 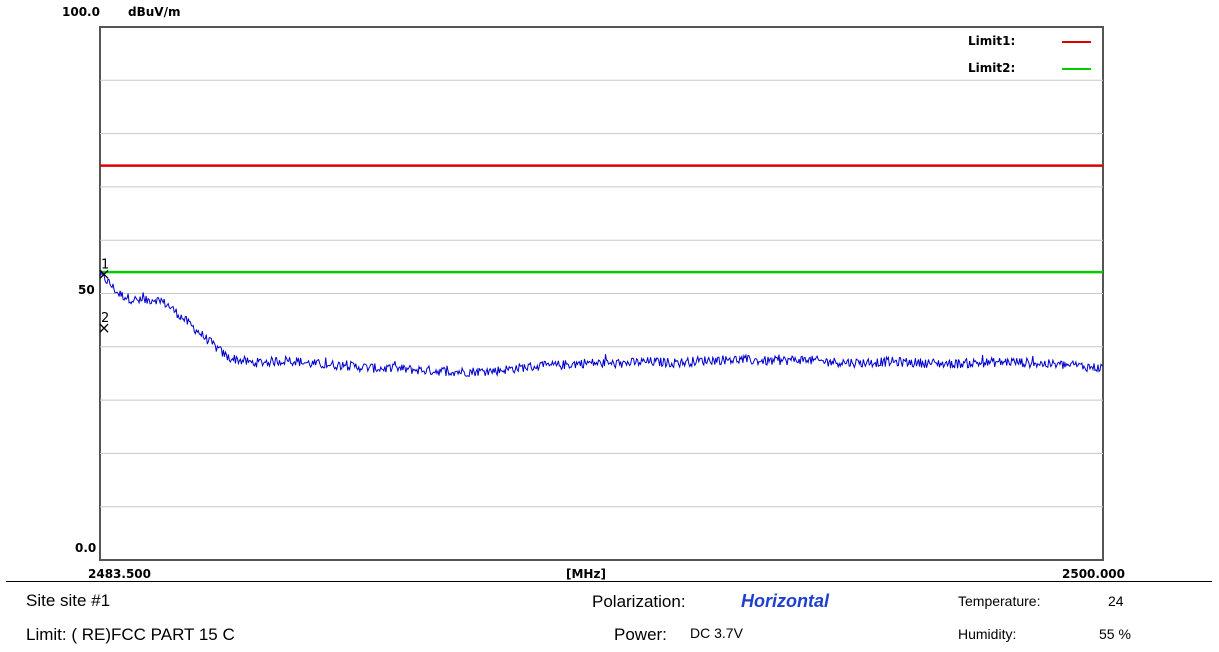 What do you see at coordinates (104, 295) in the screenshot?
I see `markers: 12` at bounding box center [104, 295].